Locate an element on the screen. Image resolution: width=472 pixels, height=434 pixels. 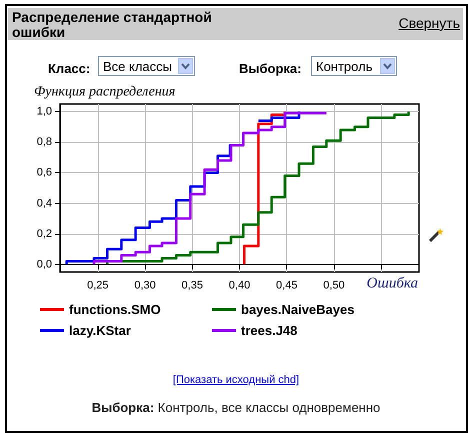
legend-label: trees.J48 is located at coordinates (269, 330).